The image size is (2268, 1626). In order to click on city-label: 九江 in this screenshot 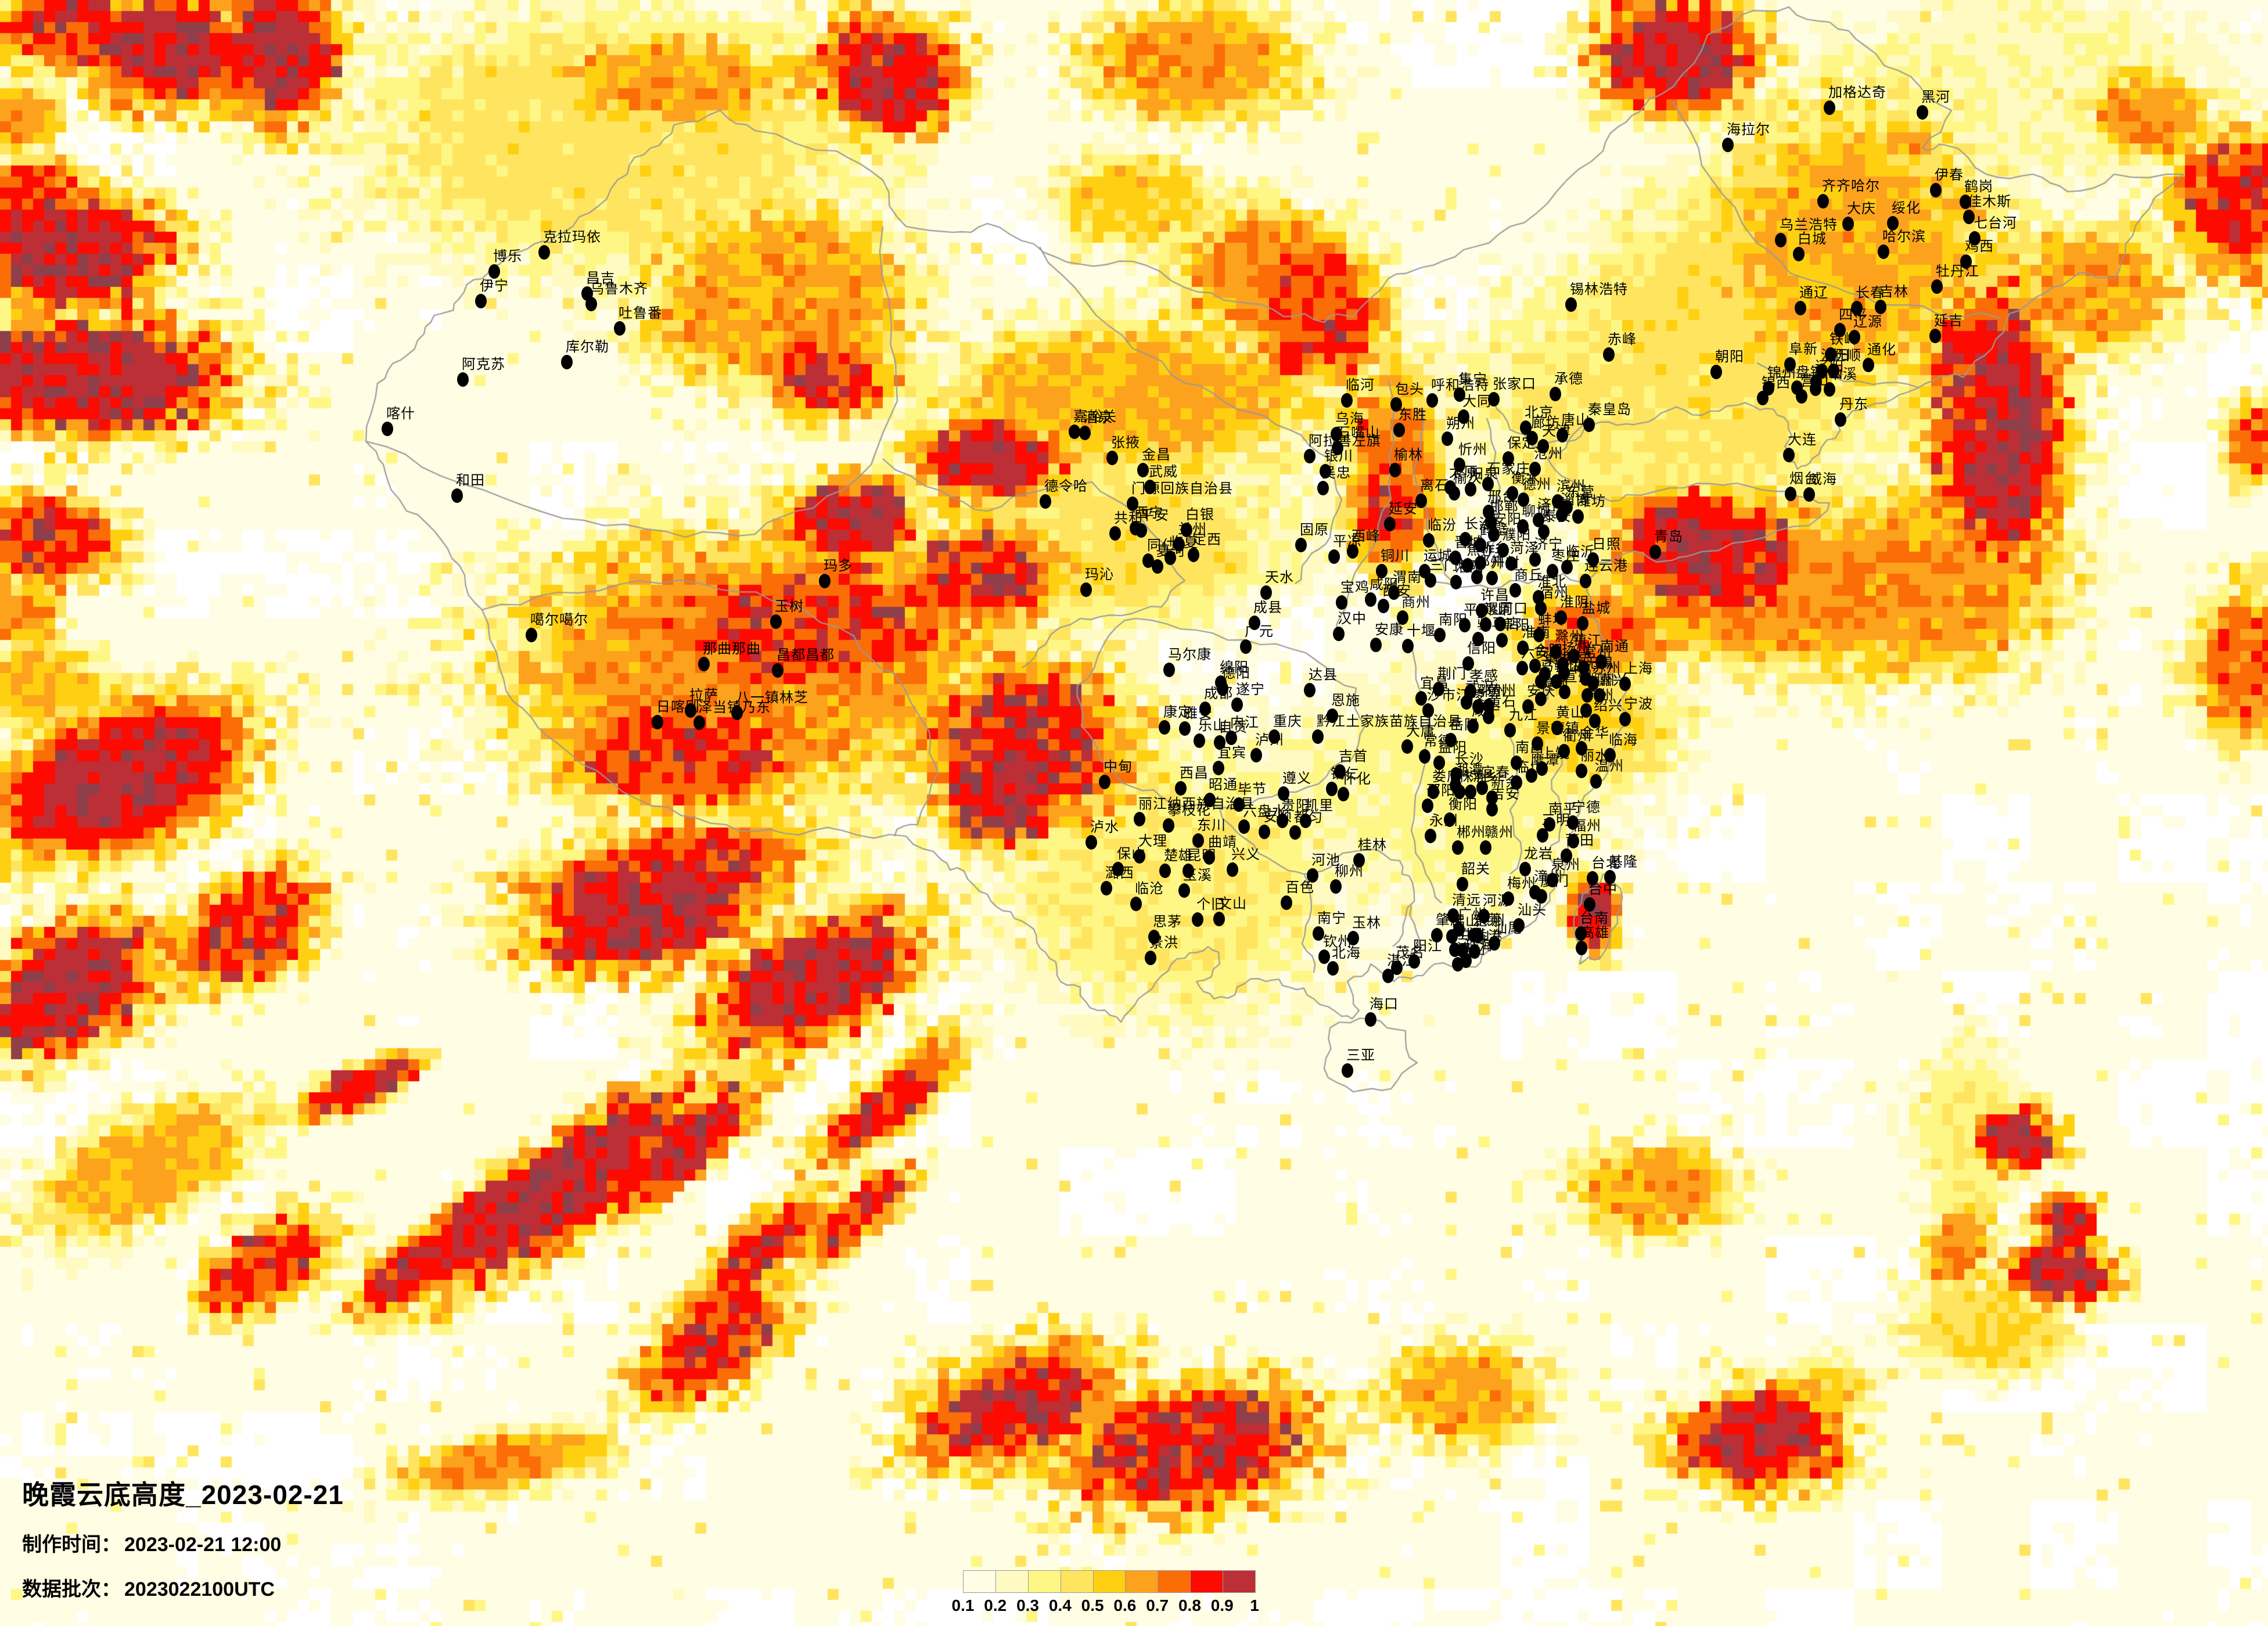, I will do `click(1523, 715)`.